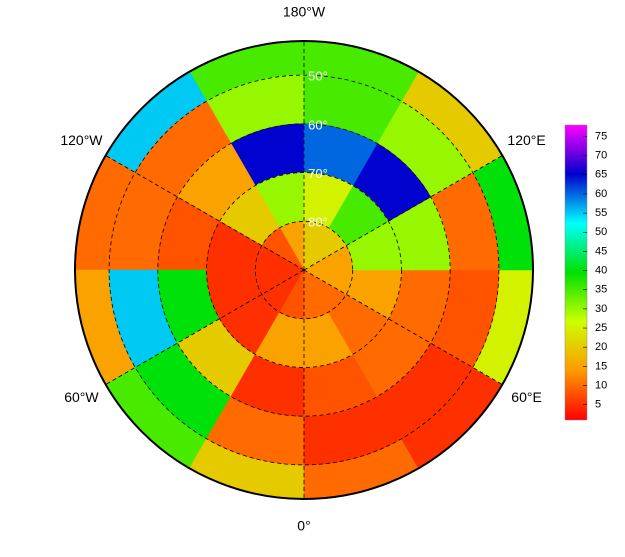 The height and width of the screenshot is (557, 625). What do you see at coordinates (601, 156) in the screenshot?
I see `colorbar-tick-label: 70` at bounding box center [601, 156].